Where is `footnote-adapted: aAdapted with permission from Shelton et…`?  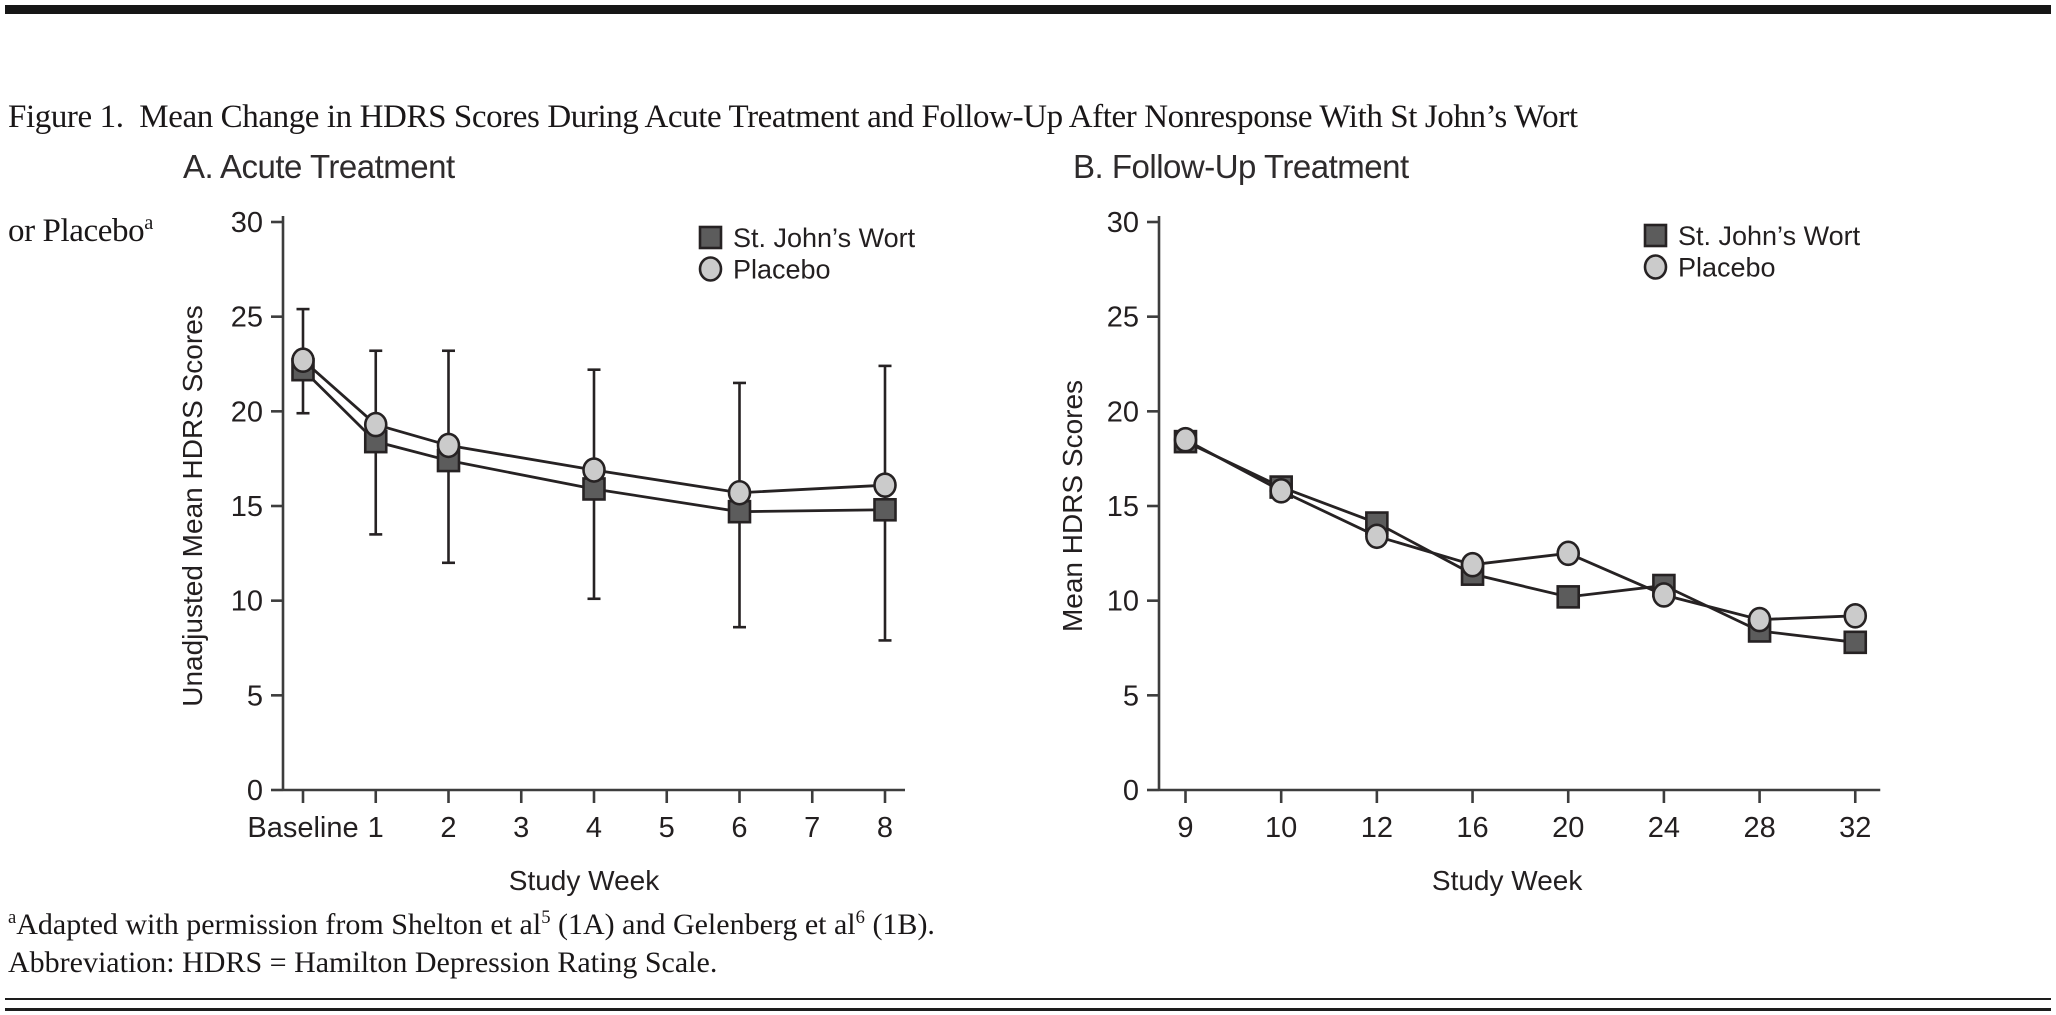 footnote-adapted: aAdapted with permission from Shelton et… is located at coordinates (471, 925).